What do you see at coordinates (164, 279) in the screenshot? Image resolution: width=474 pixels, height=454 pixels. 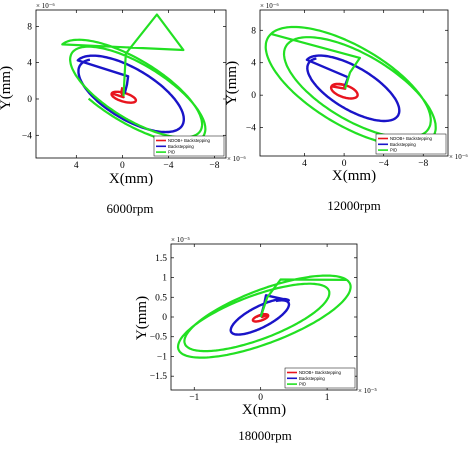 I see `y-tick-label: 1` at bounding box center [164, 279].